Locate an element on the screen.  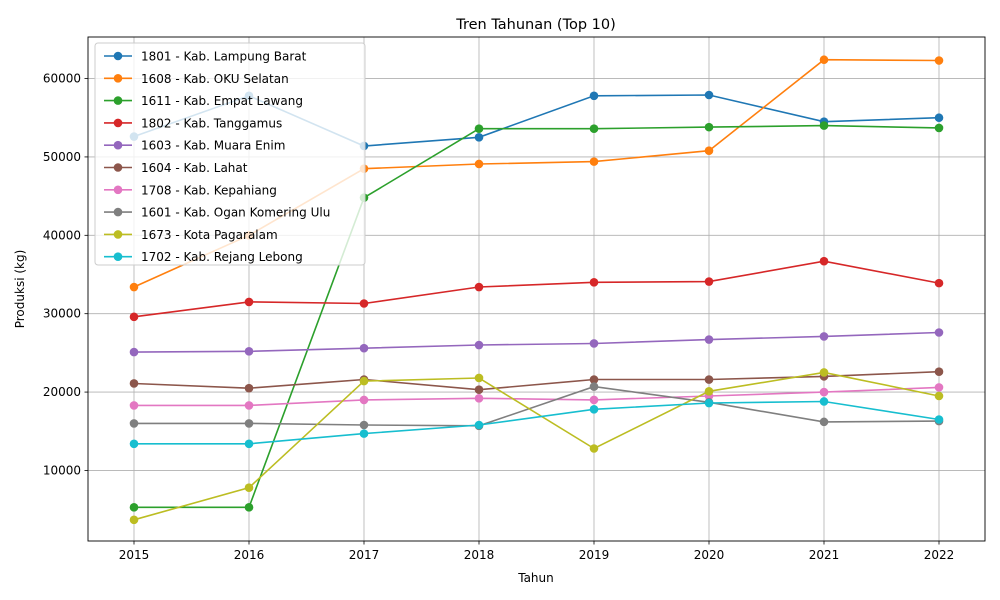
legend-label: 1603 - Kab. Muara Enim is located at coordinates (213, 146).